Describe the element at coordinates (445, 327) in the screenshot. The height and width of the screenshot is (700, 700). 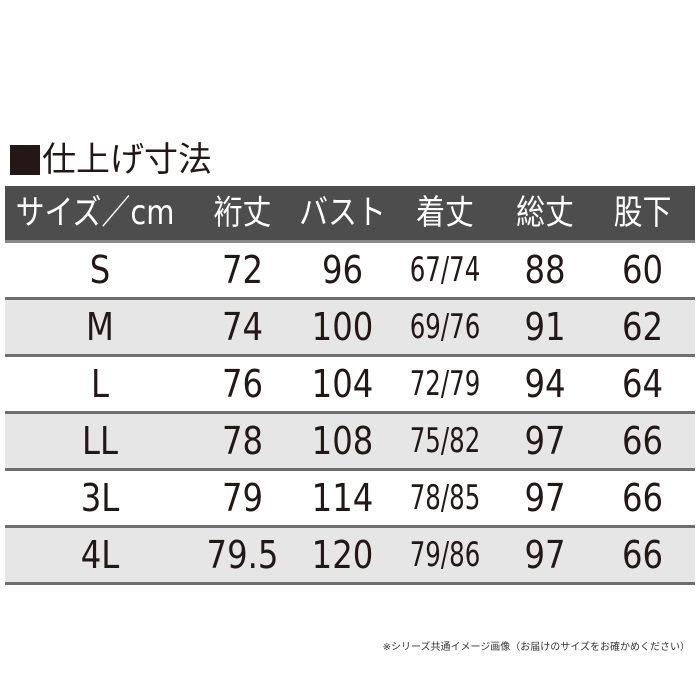
I see `cell-length: 69/76` at that location.